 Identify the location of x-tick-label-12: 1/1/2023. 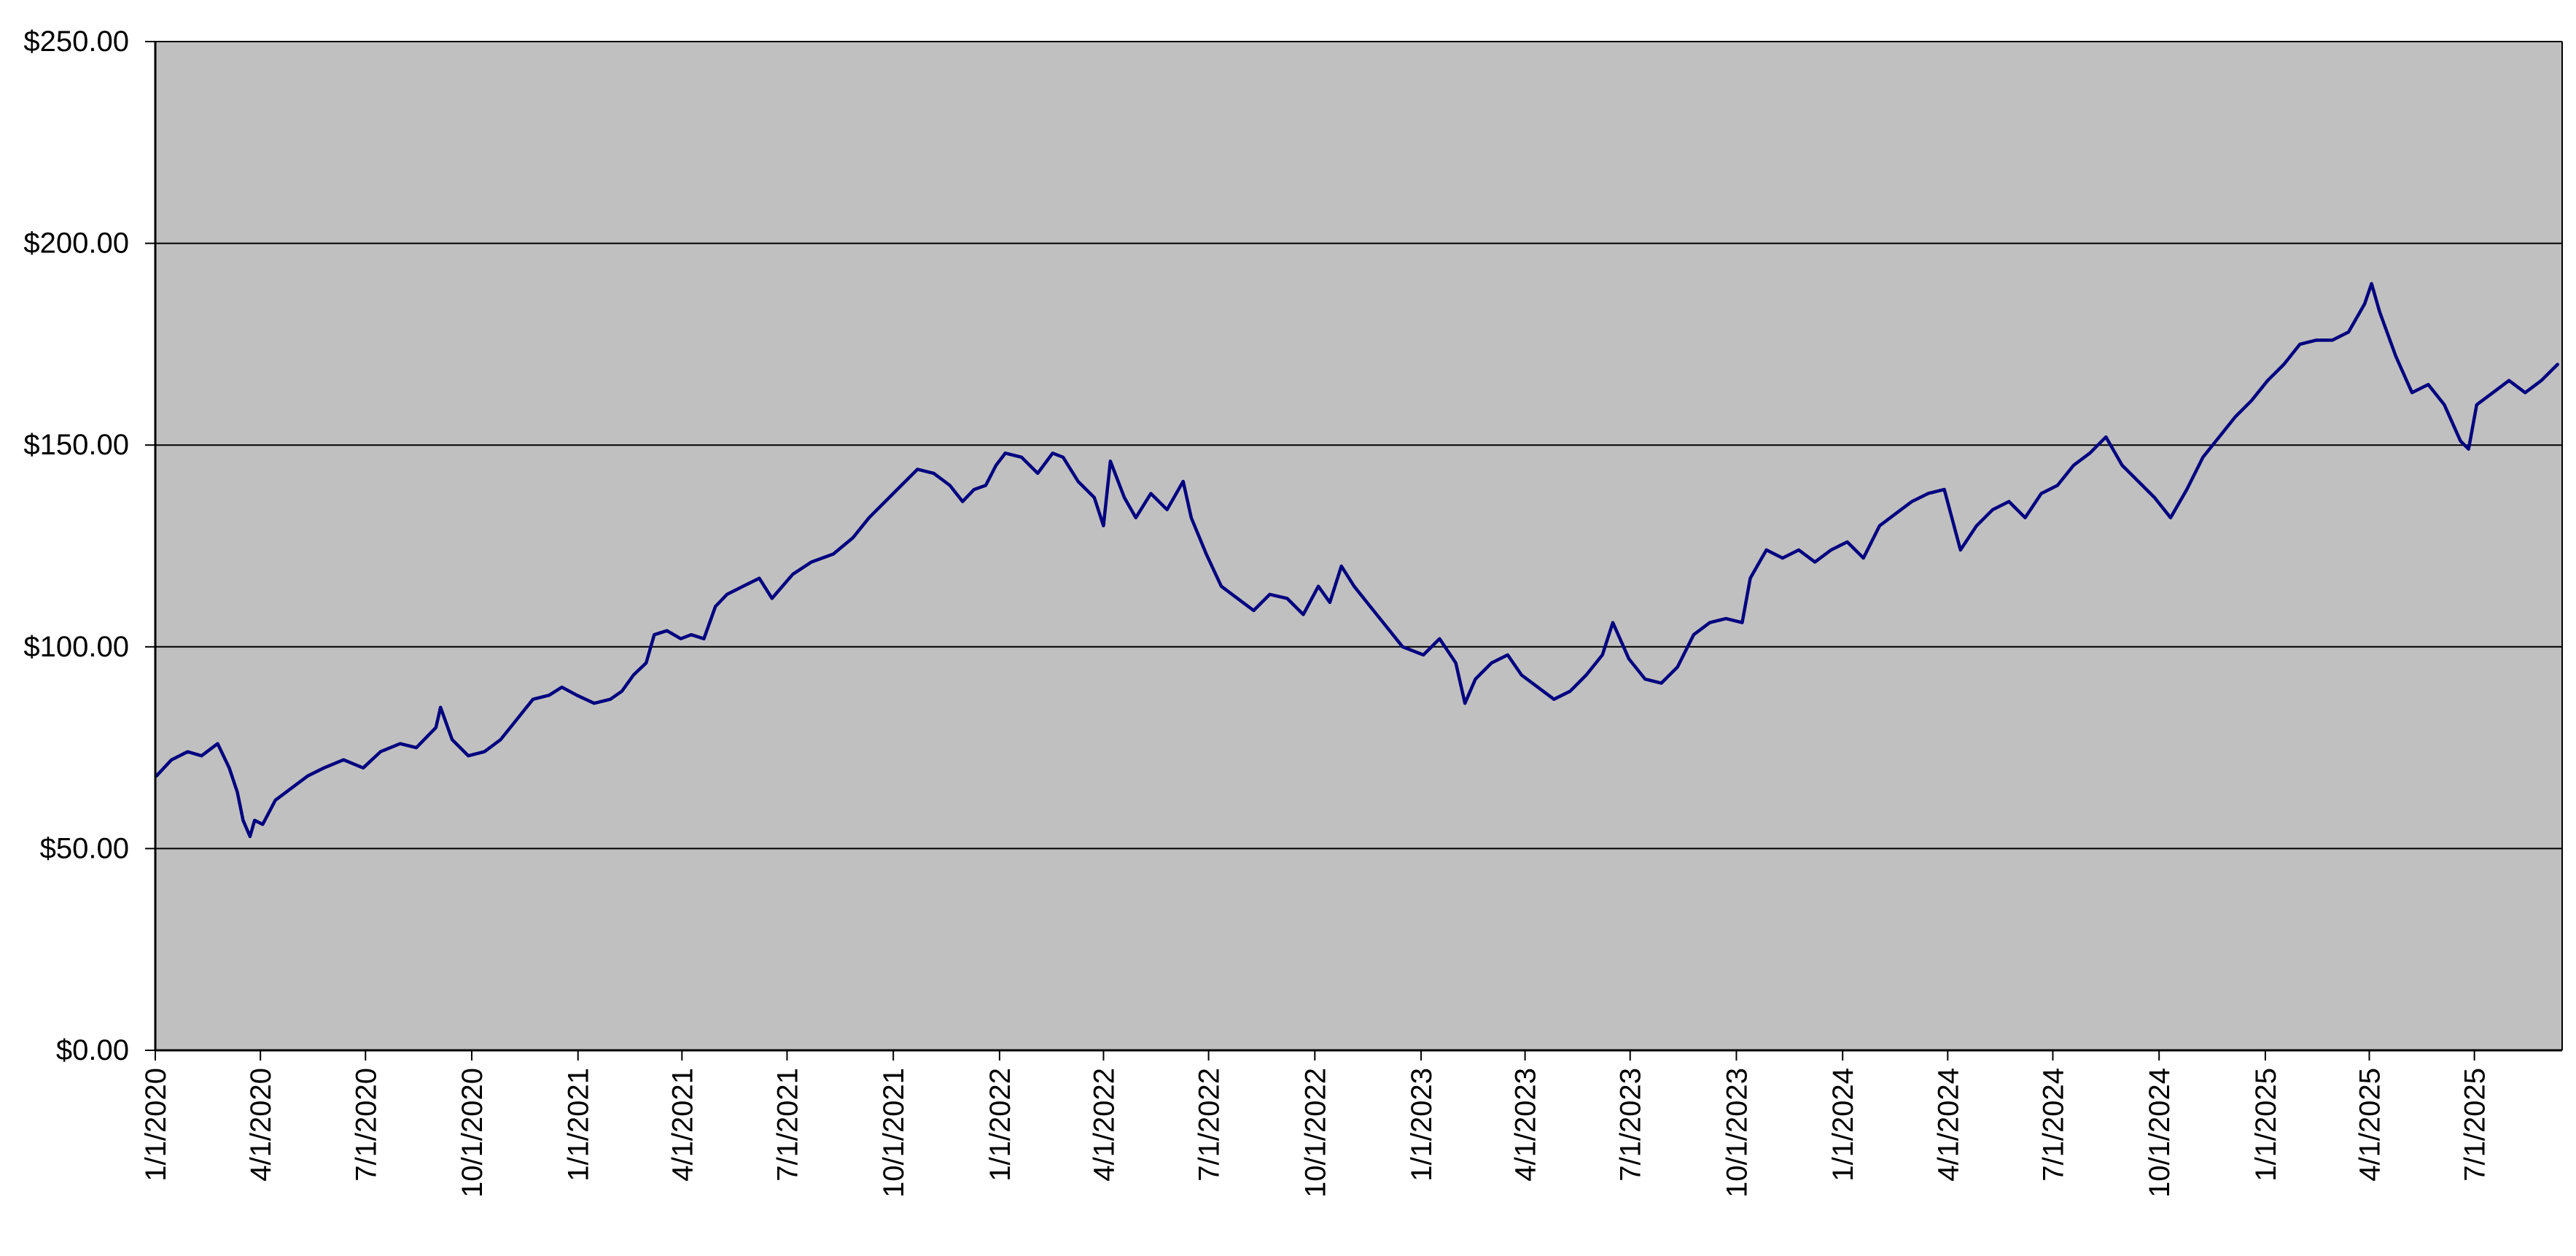
(1422, 1125).